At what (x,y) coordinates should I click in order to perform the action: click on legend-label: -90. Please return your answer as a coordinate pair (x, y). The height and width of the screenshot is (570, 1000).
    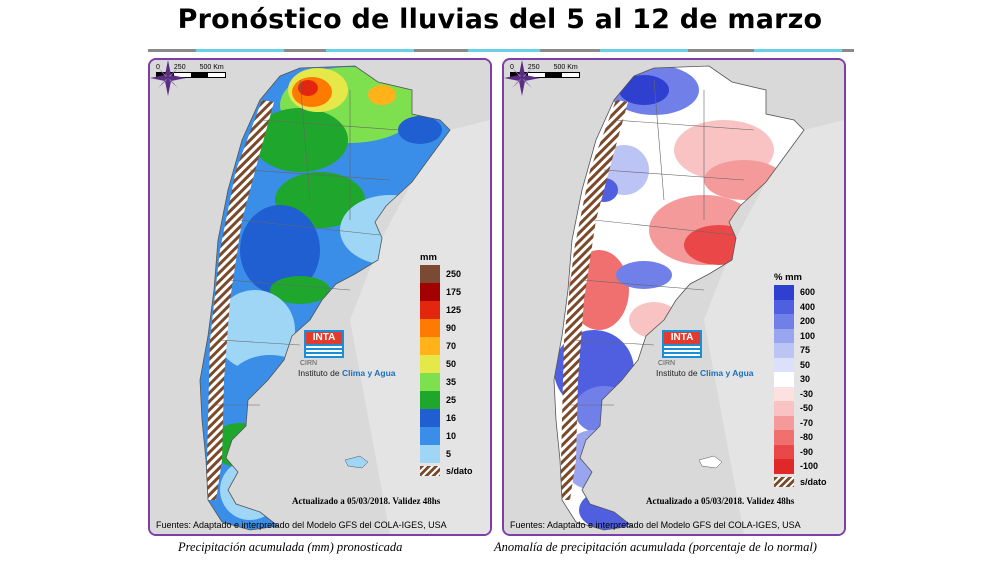
    Looking at the image, I should click on (807, 451).